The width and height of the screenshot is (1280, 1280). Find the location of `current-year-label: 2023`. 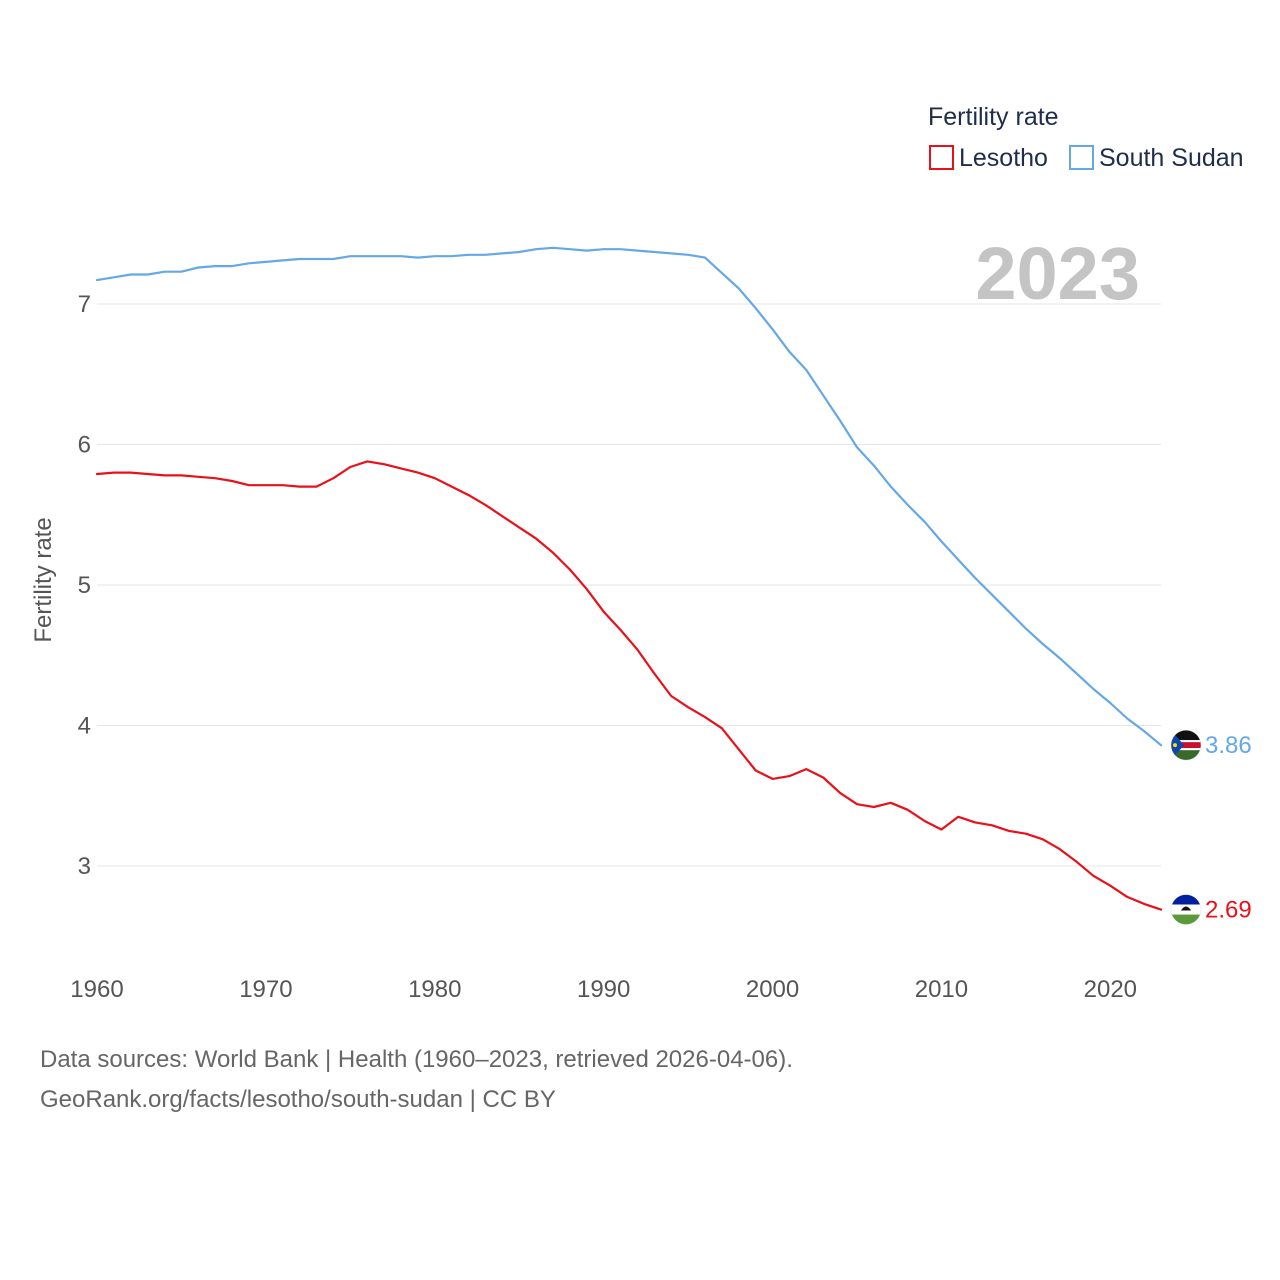

current-year-label: 2023 is located at coordinates (1057, 273).